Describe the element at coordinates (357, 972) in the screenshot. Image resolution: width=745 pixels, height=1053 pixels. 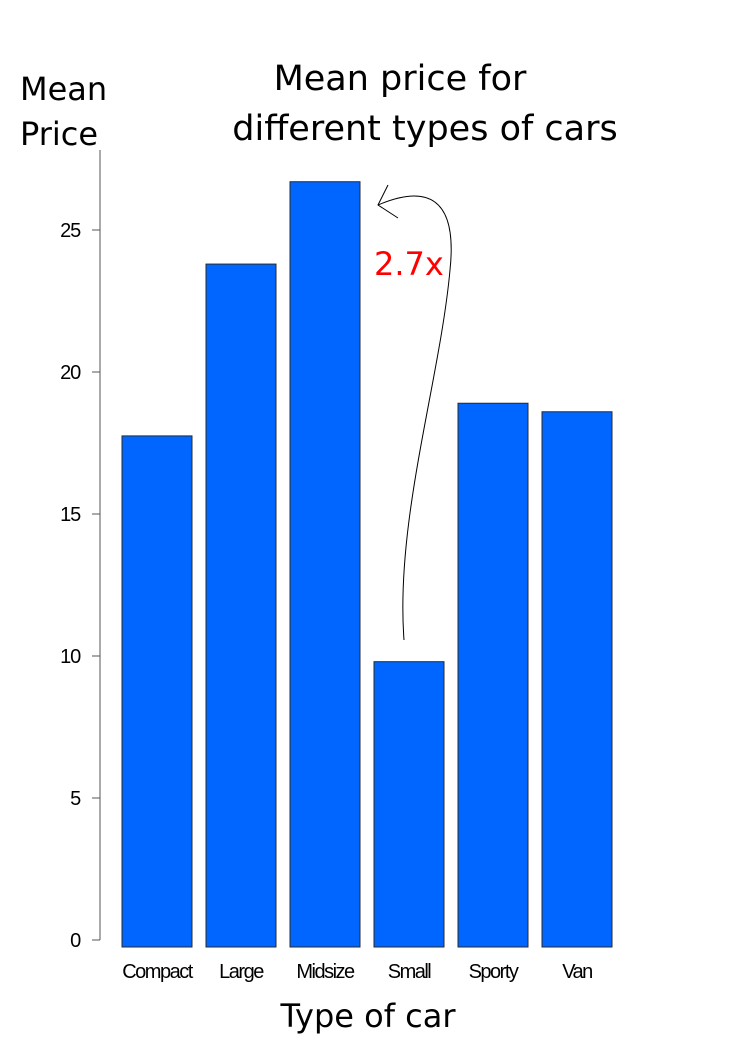
I see `x-axis-category-labels: Compact Large Midsize Small Sporty Van` at that location.